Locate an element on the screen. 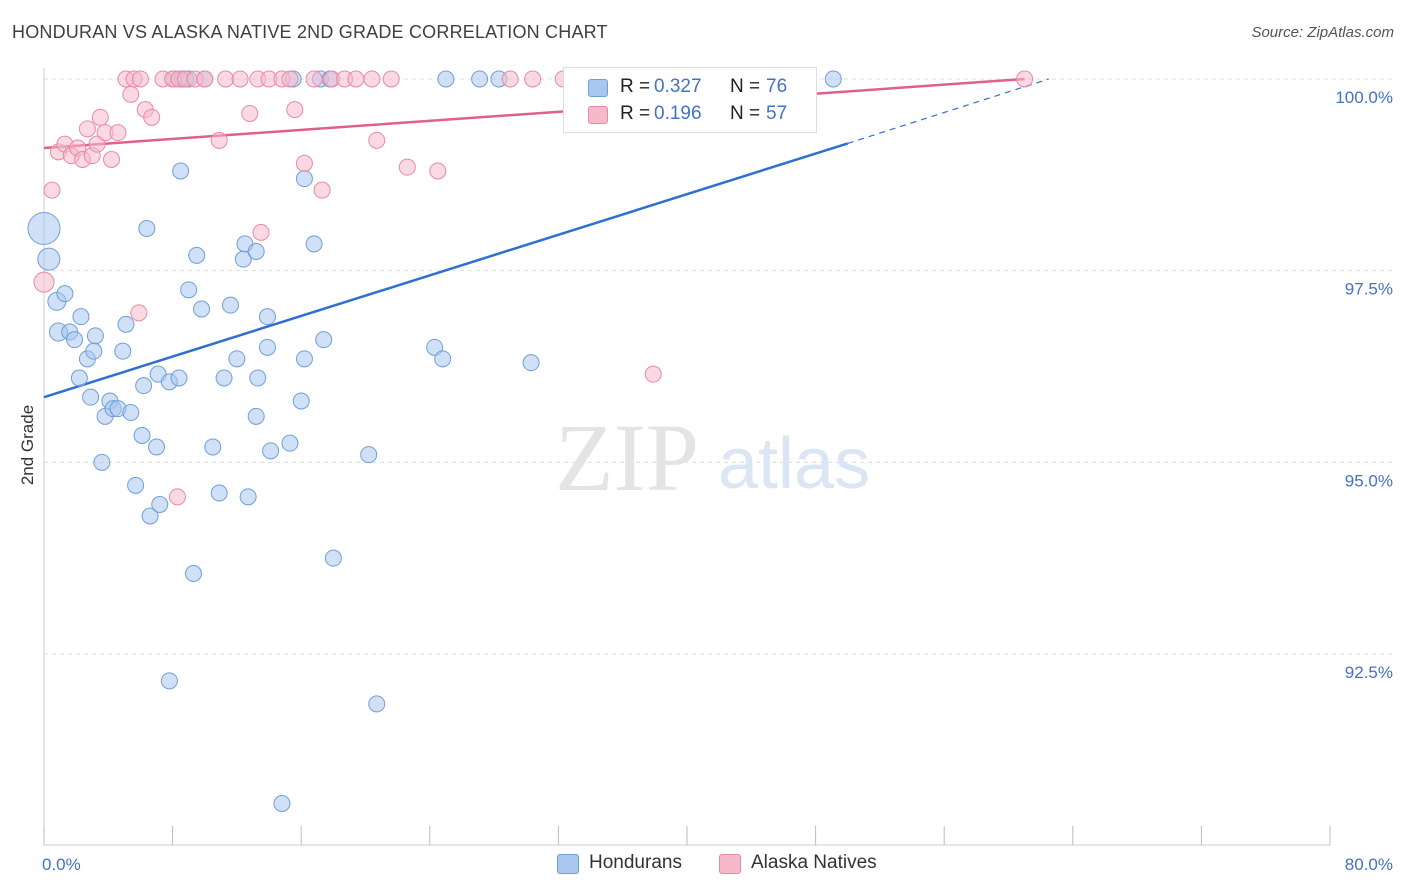 The image size is (1406, 892). n-value: 57 is located at coordinates (777, 113).